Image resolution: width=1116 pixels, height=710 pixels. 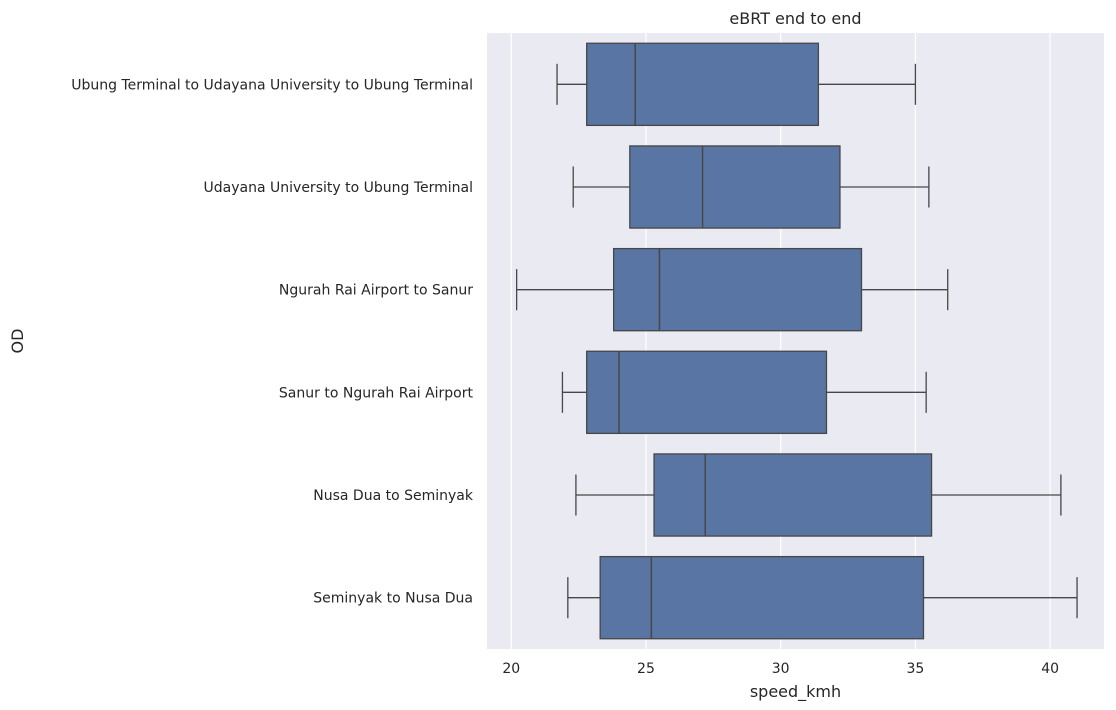 I want to click on x-tick-labels: 20 25 30 35 40, so click(x=780, y=669).